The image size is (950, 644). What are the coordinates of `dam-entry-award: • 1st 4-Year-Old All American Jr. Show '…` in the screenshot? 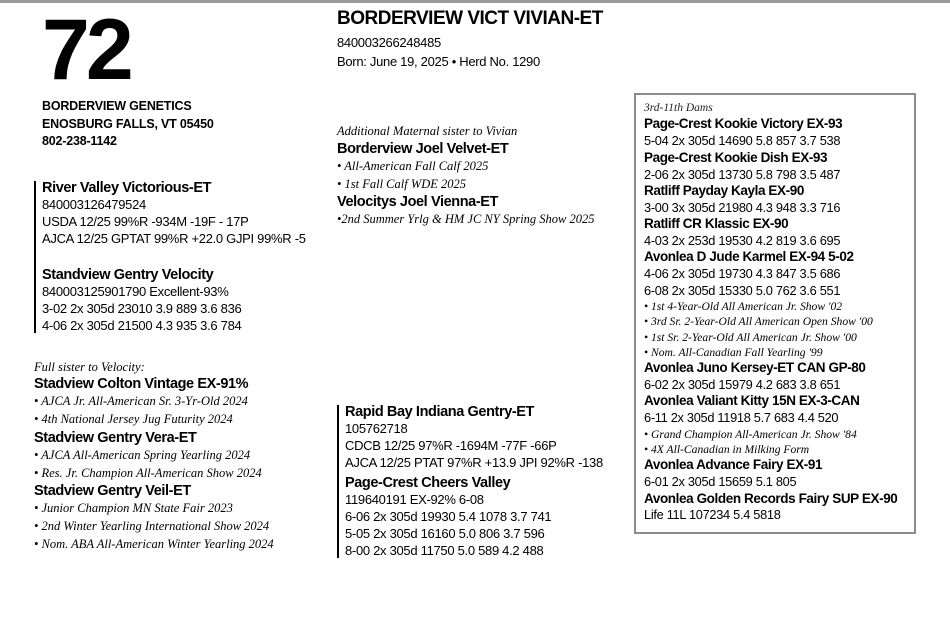 It's located at (743, 306).